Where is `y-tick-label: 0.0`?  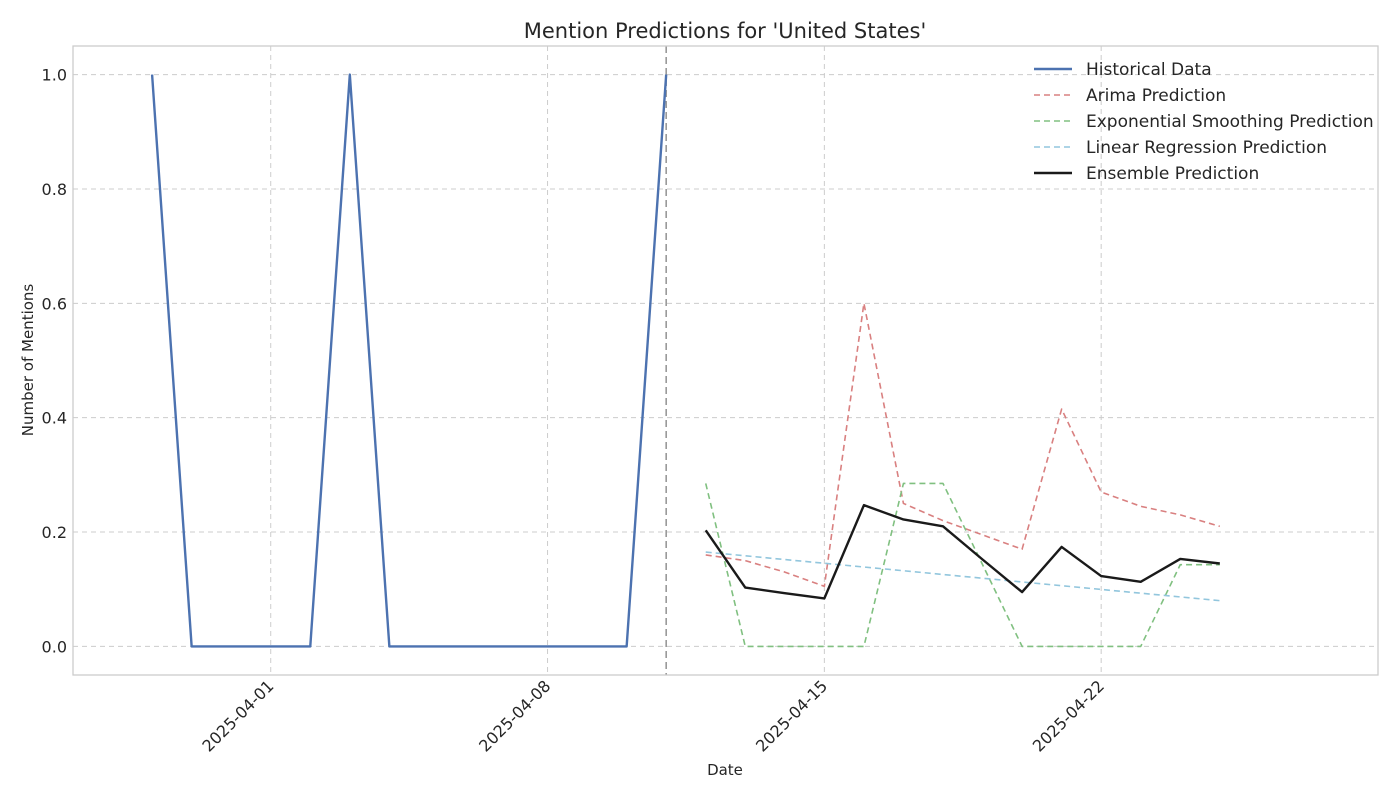
y-tick-label: 0.0 is located at coordinates (54, 646).